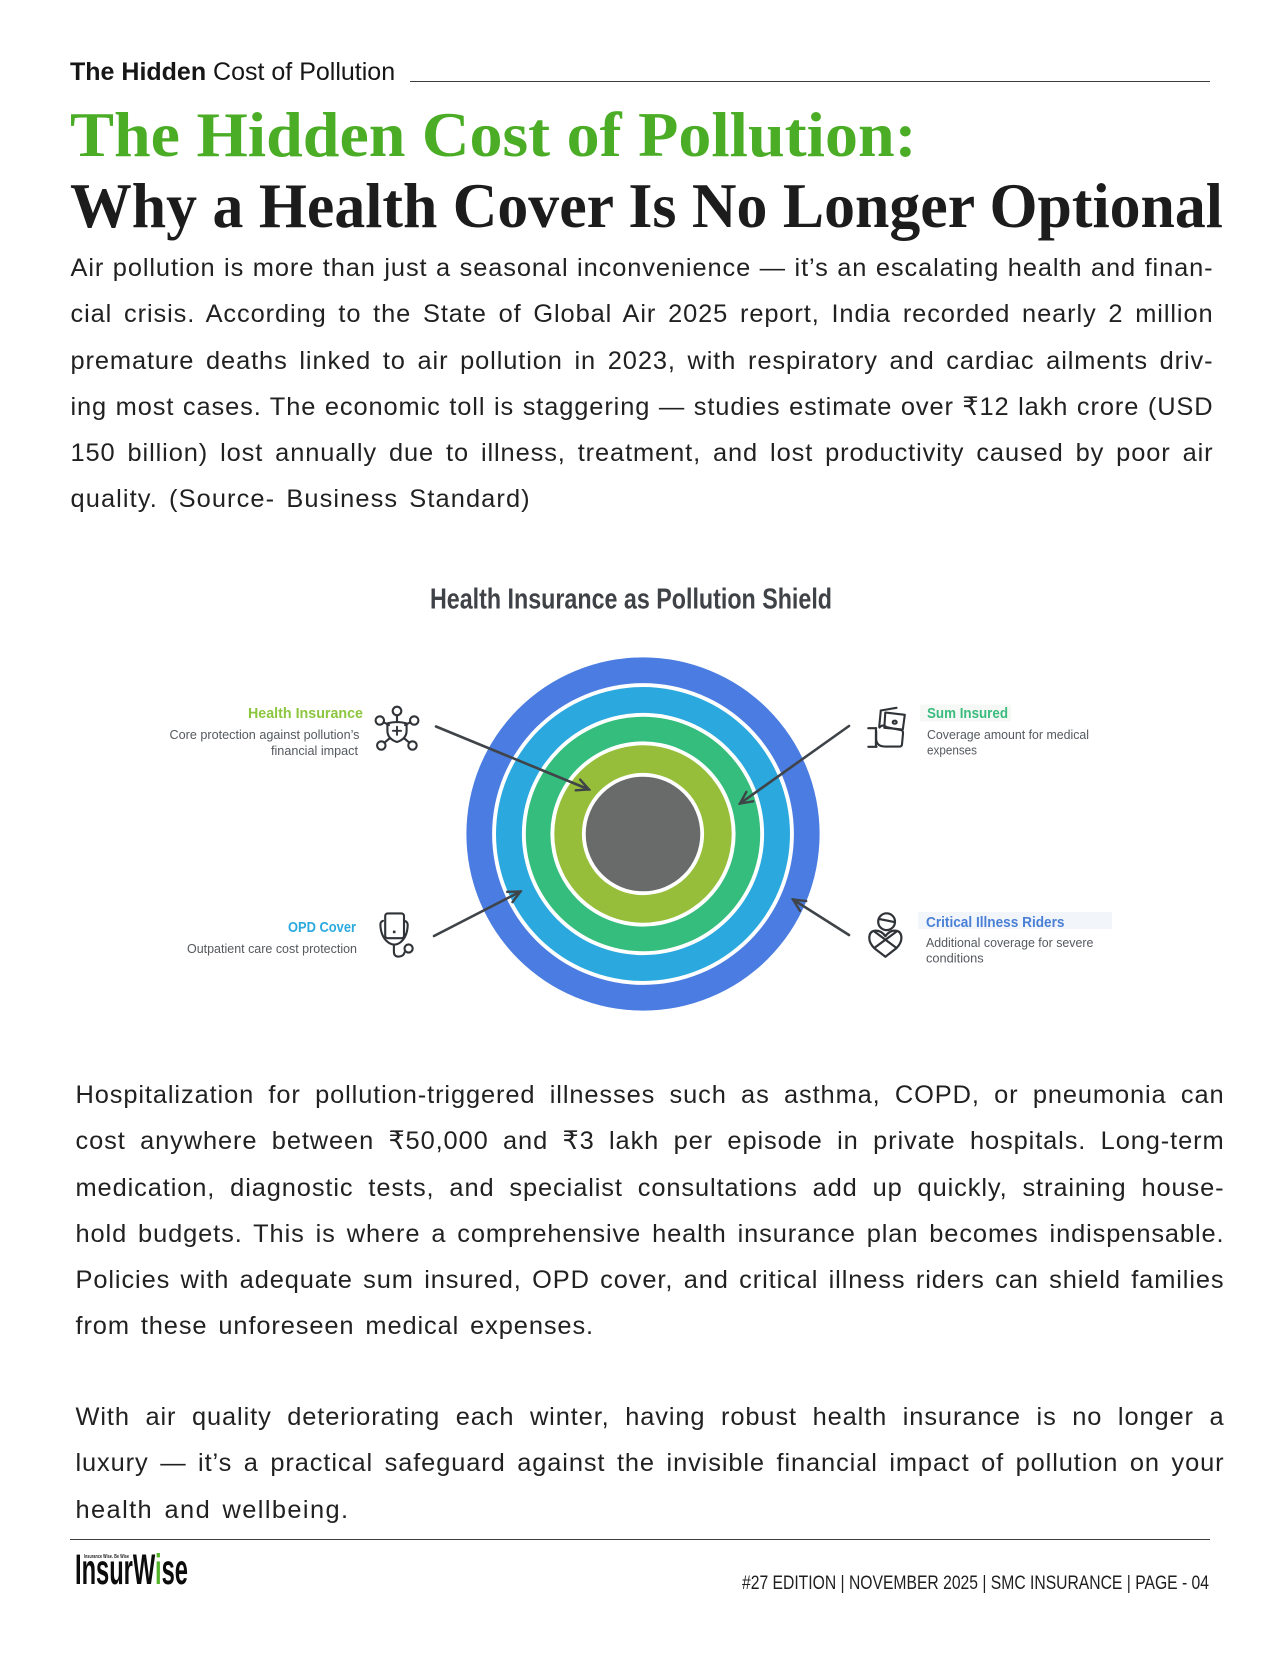 The height and width of the screenshot is (1657, 1282). I want to click on svg-text: Sum Insured, so click(967, 714).